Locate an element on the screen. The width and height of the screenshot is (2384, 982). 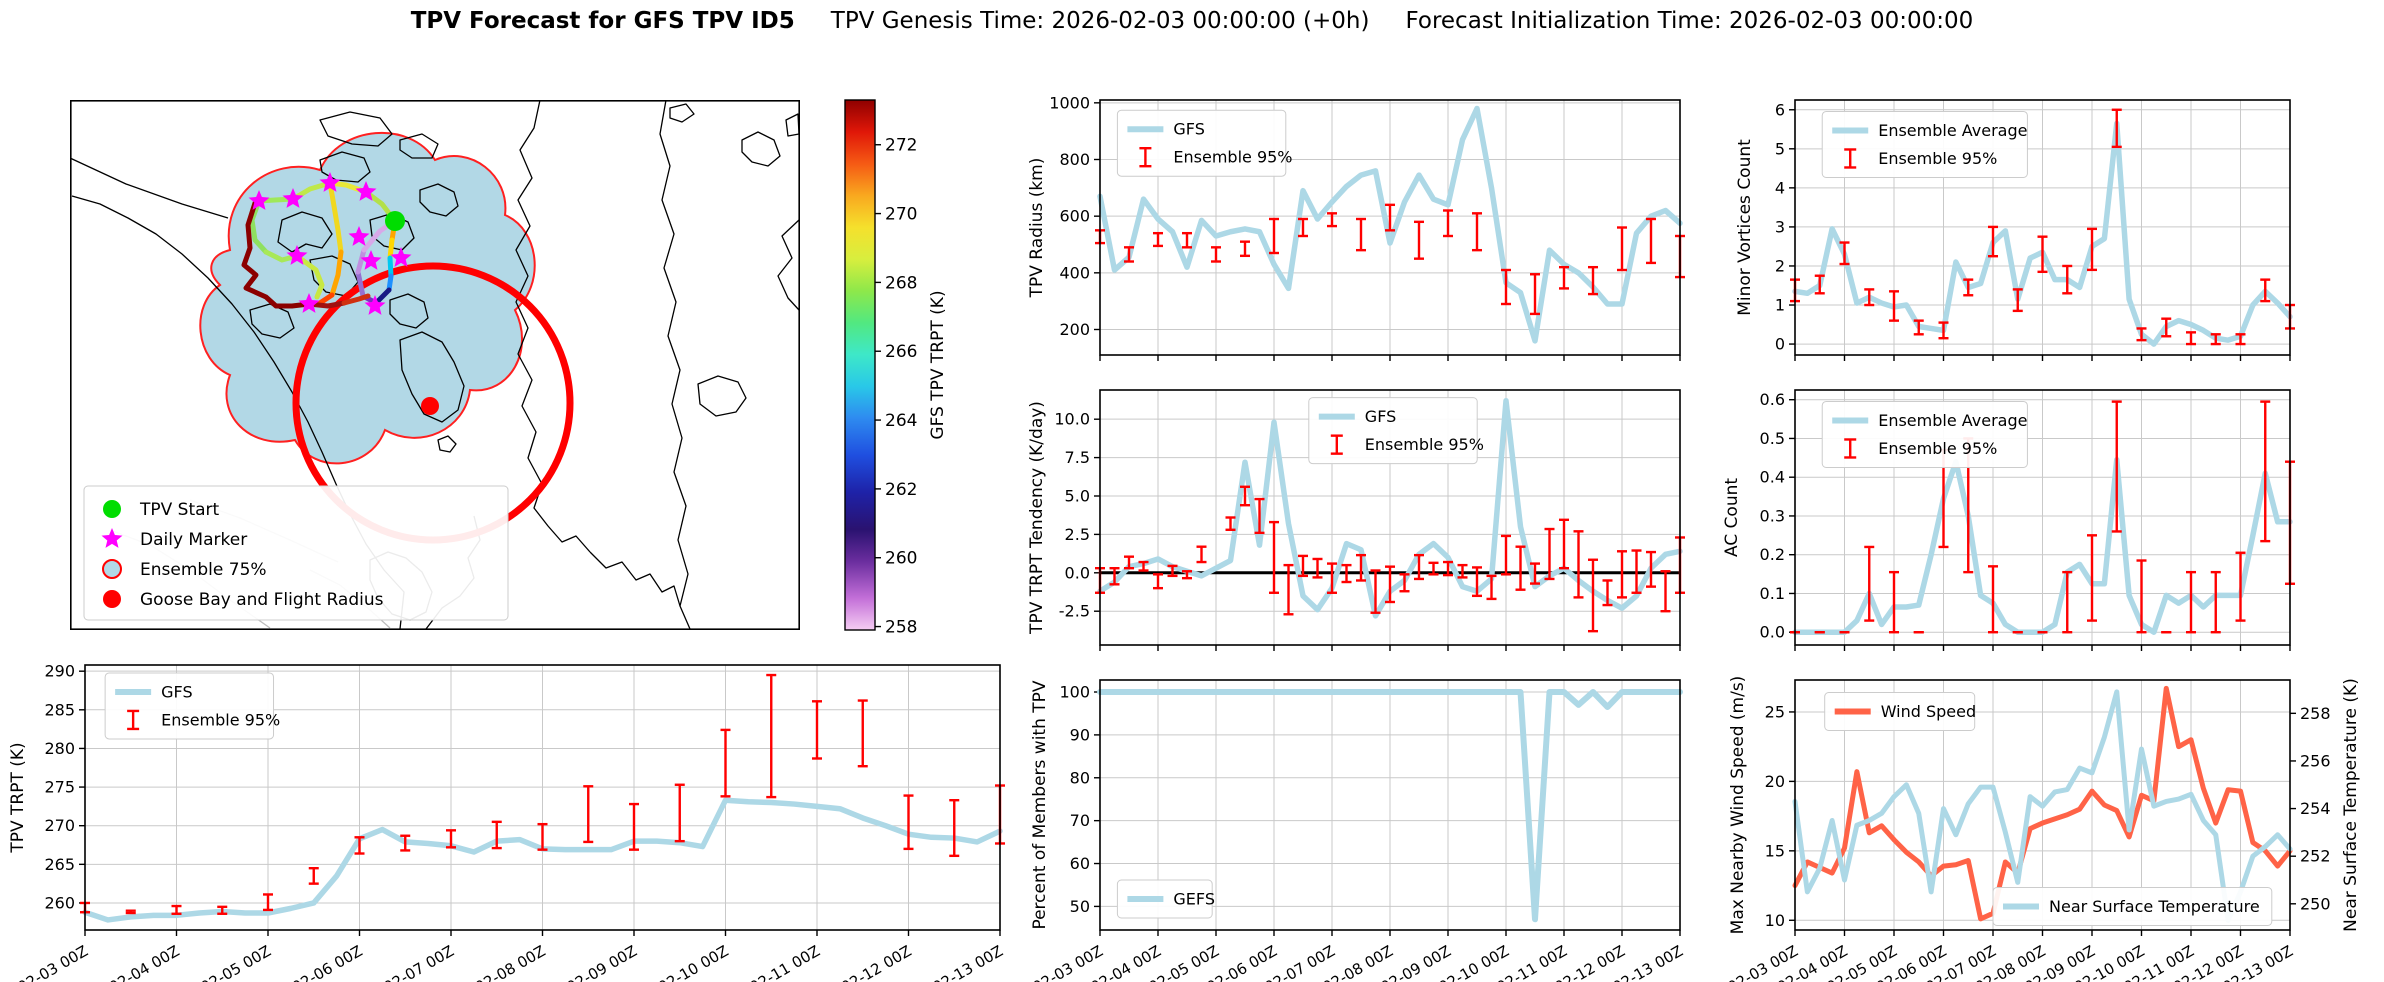
tpv-start-dot is located at coordinates (395, 221).